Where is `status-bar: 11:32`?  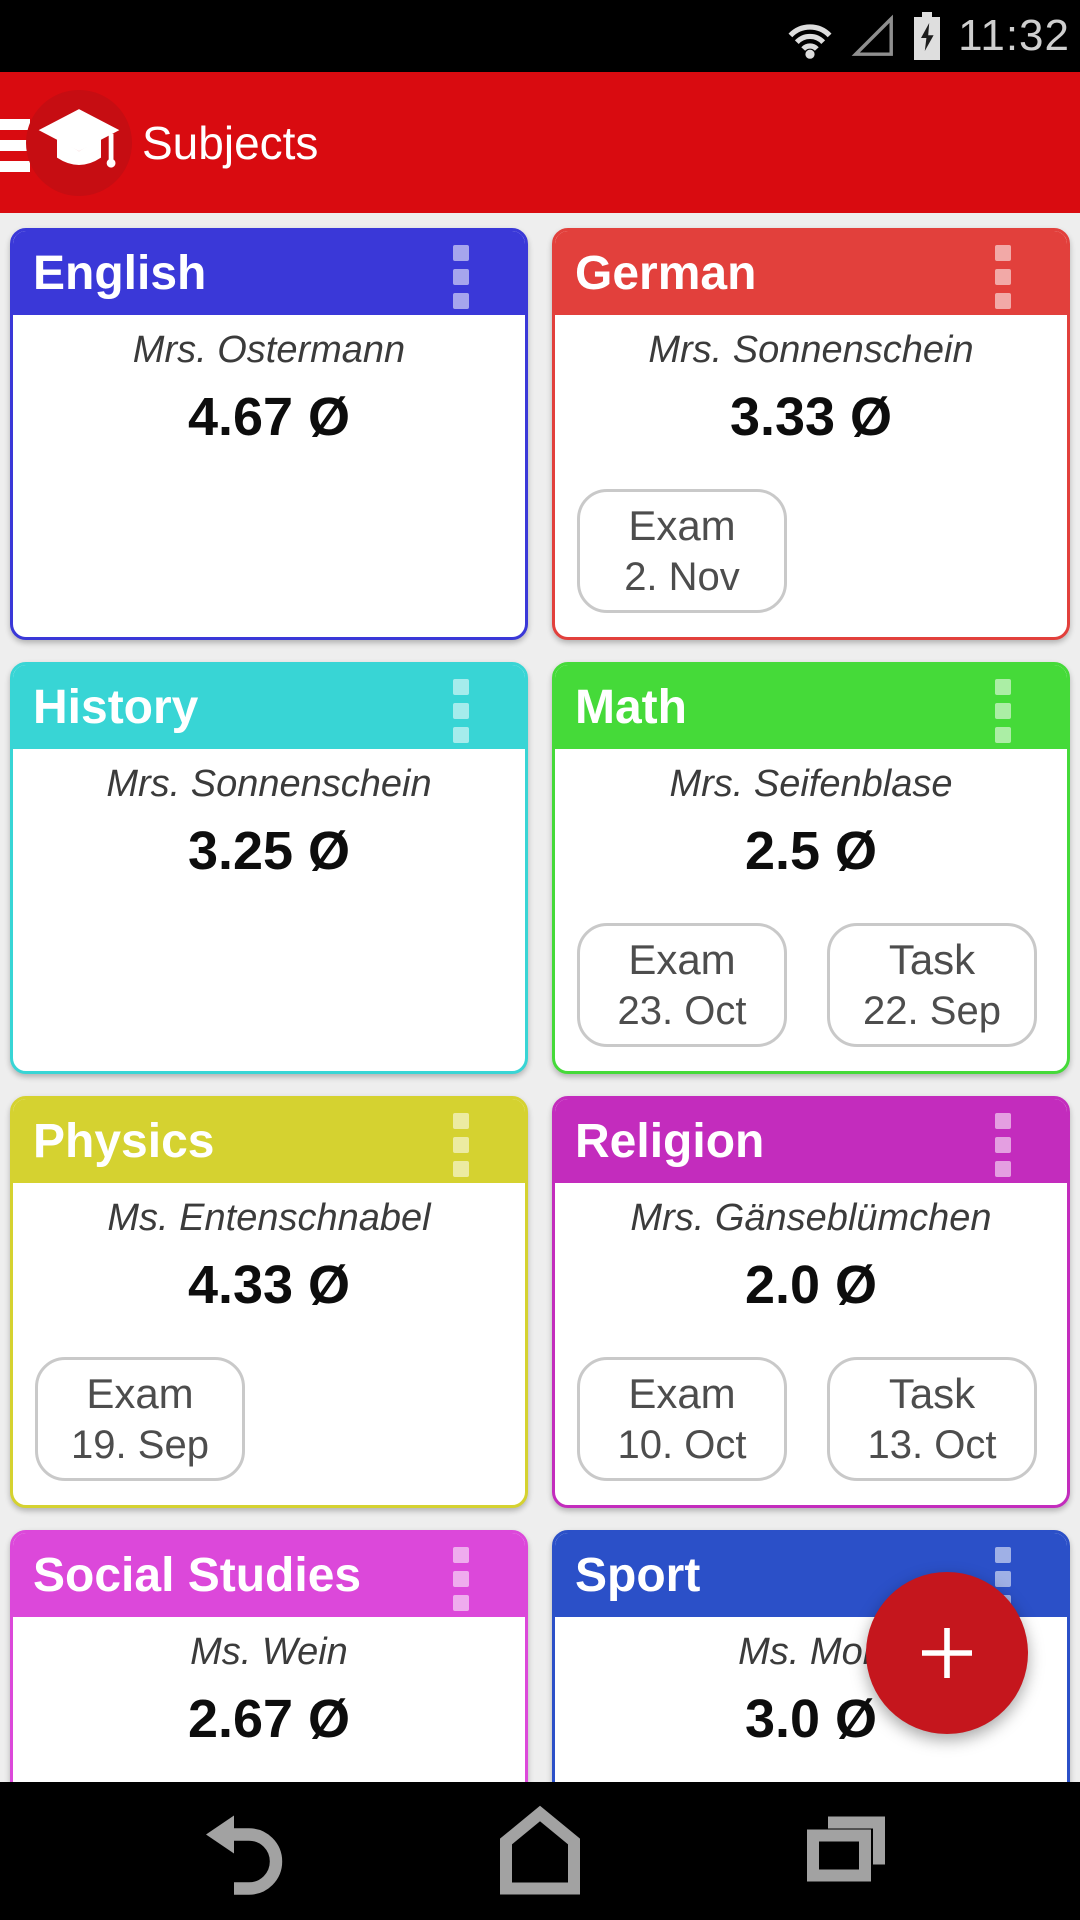
status-bar: 11:32 is located at coordinates (540, 36).